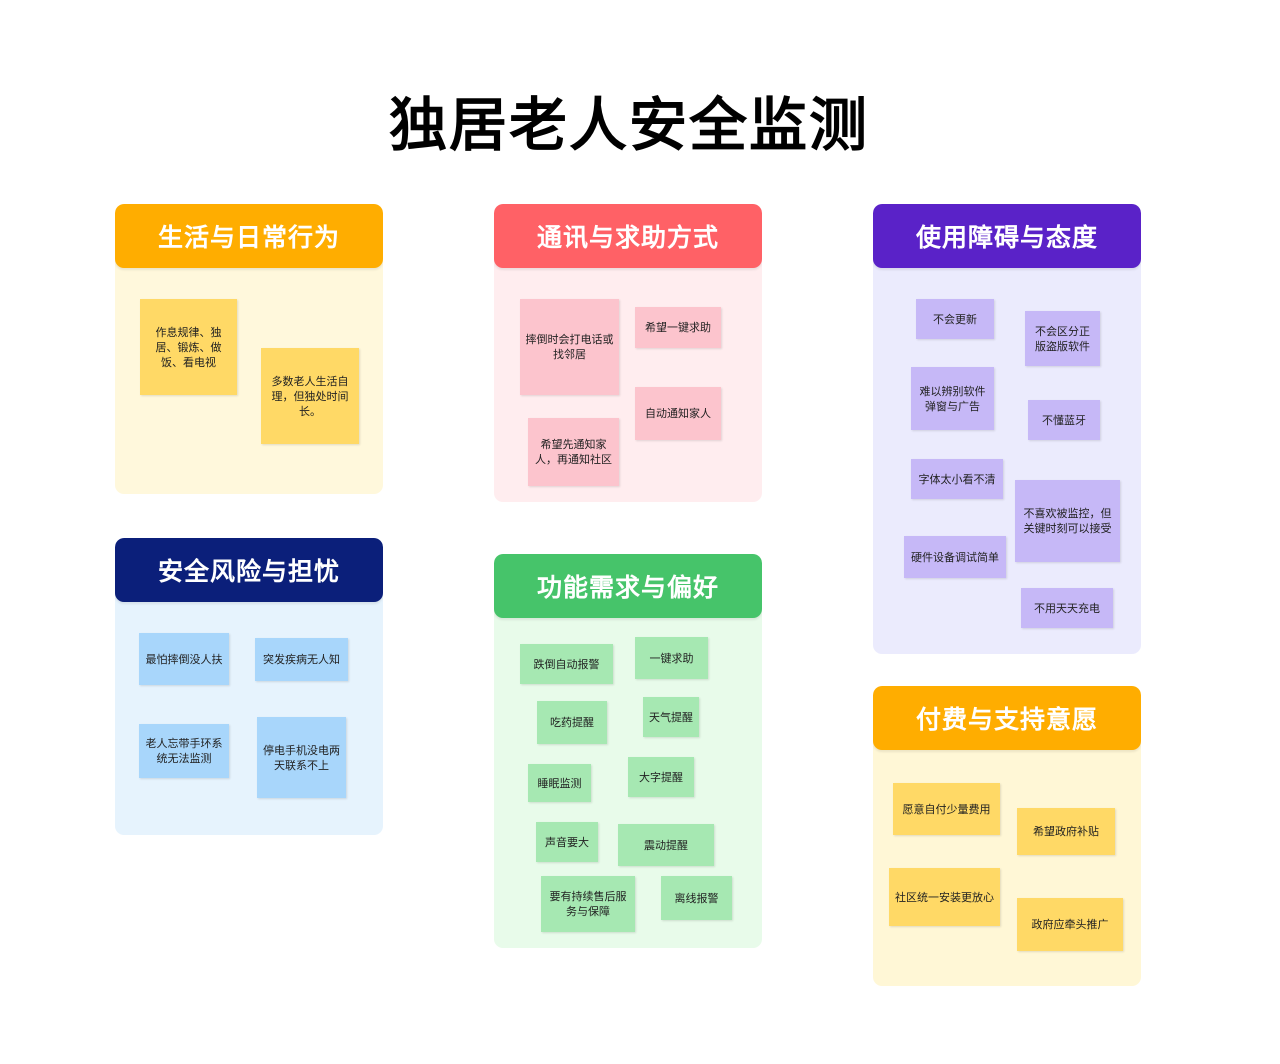 The width and height of the screenshot is (1280, 1064). What do you see at coordinates (301, 757) in the screenshot?
I see `sticky-note: 停电手机没电两天联系不上` at bounding box center [301, 757].